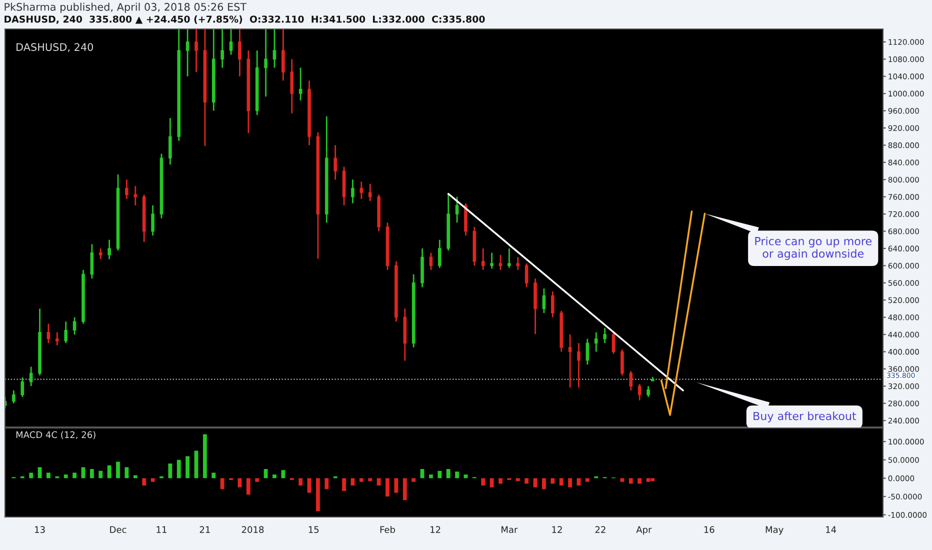  Describe the element at coordinates (510, 530) in the screenshot. I see `x-tick-label: Mar` at that location.